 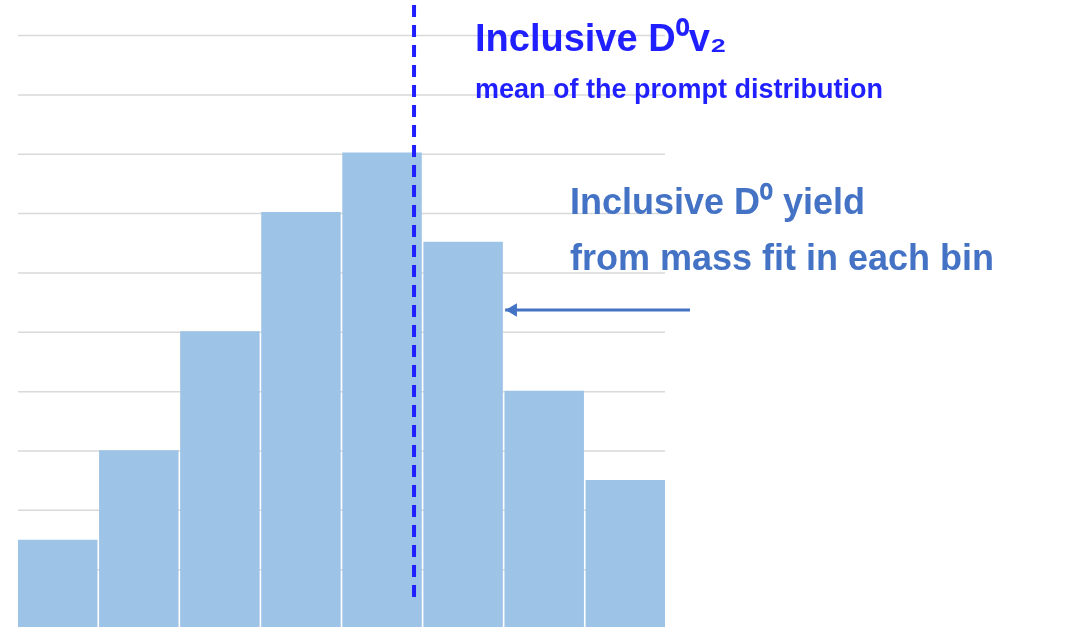 What do you see at coordinates (782, 229) in the screenshot?
I see `annotation: Inclusive D⁰ yield from mass fit in each bin` at bounding box center [782, 229].